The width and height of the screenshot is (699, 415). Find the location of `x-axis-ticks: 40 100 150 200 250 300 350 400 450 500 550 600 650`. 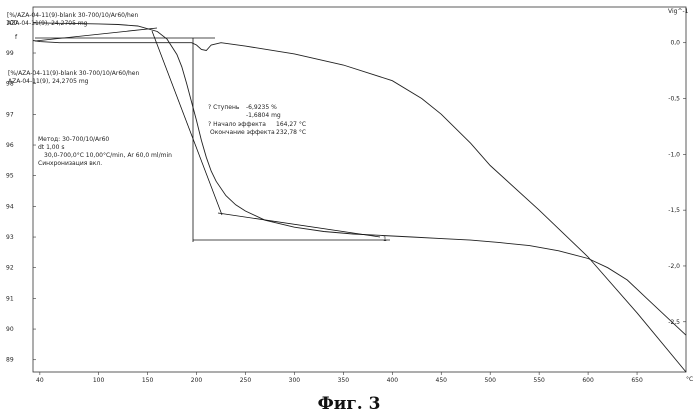

x-axis-ticks: 40 100 150 200 250 300 350 400 450 500 550 600 650 is located at coordinates (339, 378).